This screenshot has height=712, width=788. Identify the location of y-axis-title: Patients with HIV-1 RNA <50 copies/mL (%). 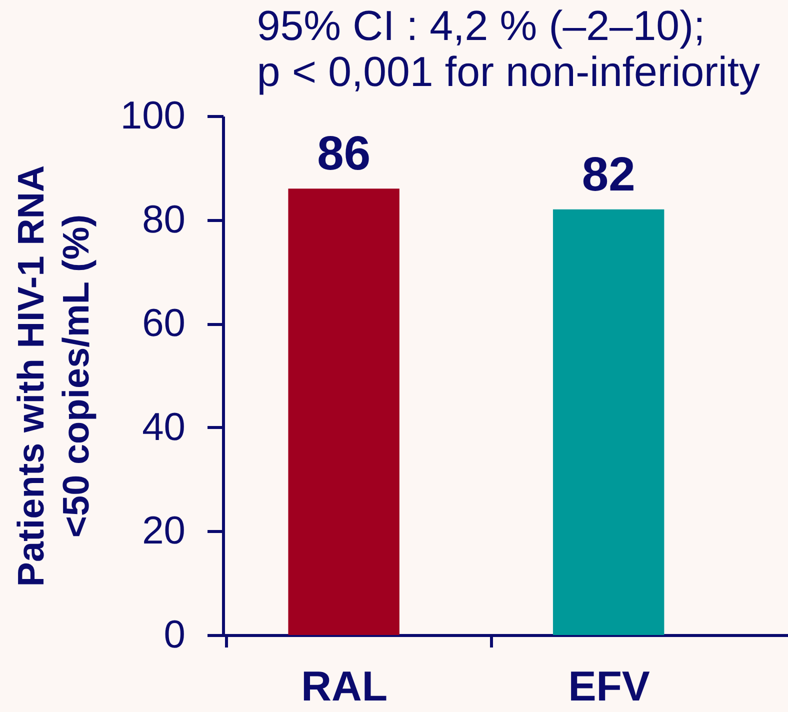
(53, 376).